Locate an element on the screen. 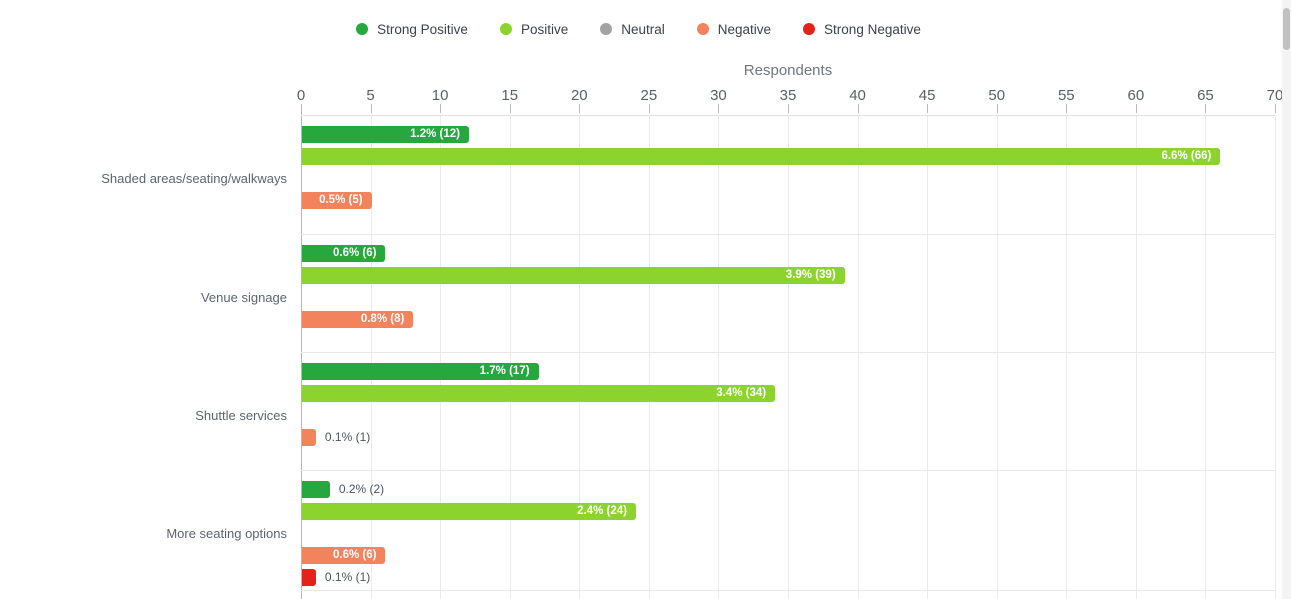  legend-item-strong-negative: Strong Negative is located at coordinates (862, 29).